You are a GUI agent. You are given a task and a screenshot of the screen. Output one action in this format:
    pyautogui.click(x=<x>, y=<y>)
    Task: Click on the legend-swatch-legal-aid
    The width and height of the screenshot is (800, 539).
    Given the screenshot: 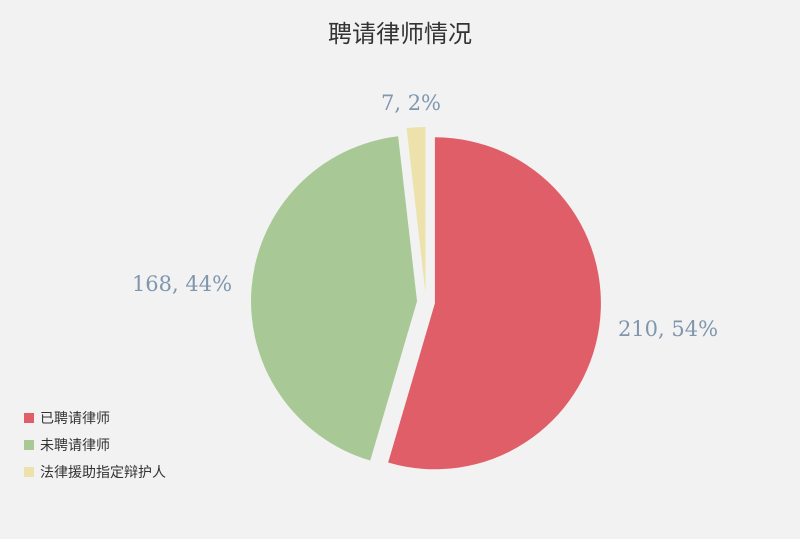 What is the action you would take?
    pyautogui.click(x=29, y=471)
    